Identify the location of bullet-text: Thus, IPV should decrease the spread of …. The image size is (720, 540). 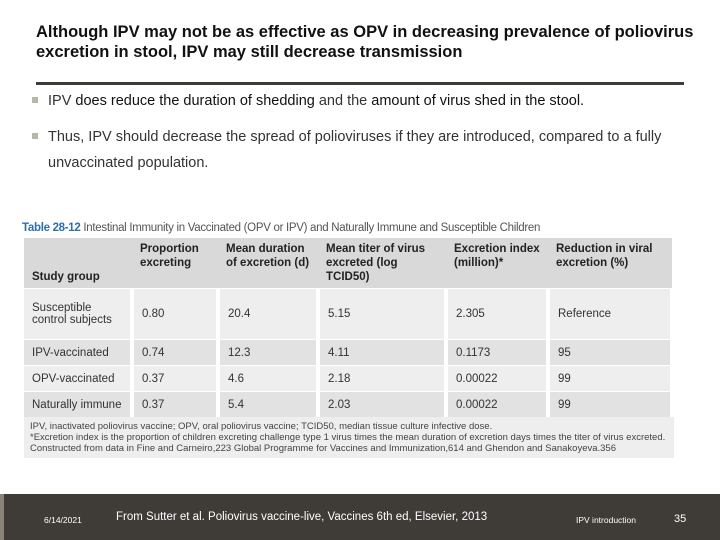
(355, 150).